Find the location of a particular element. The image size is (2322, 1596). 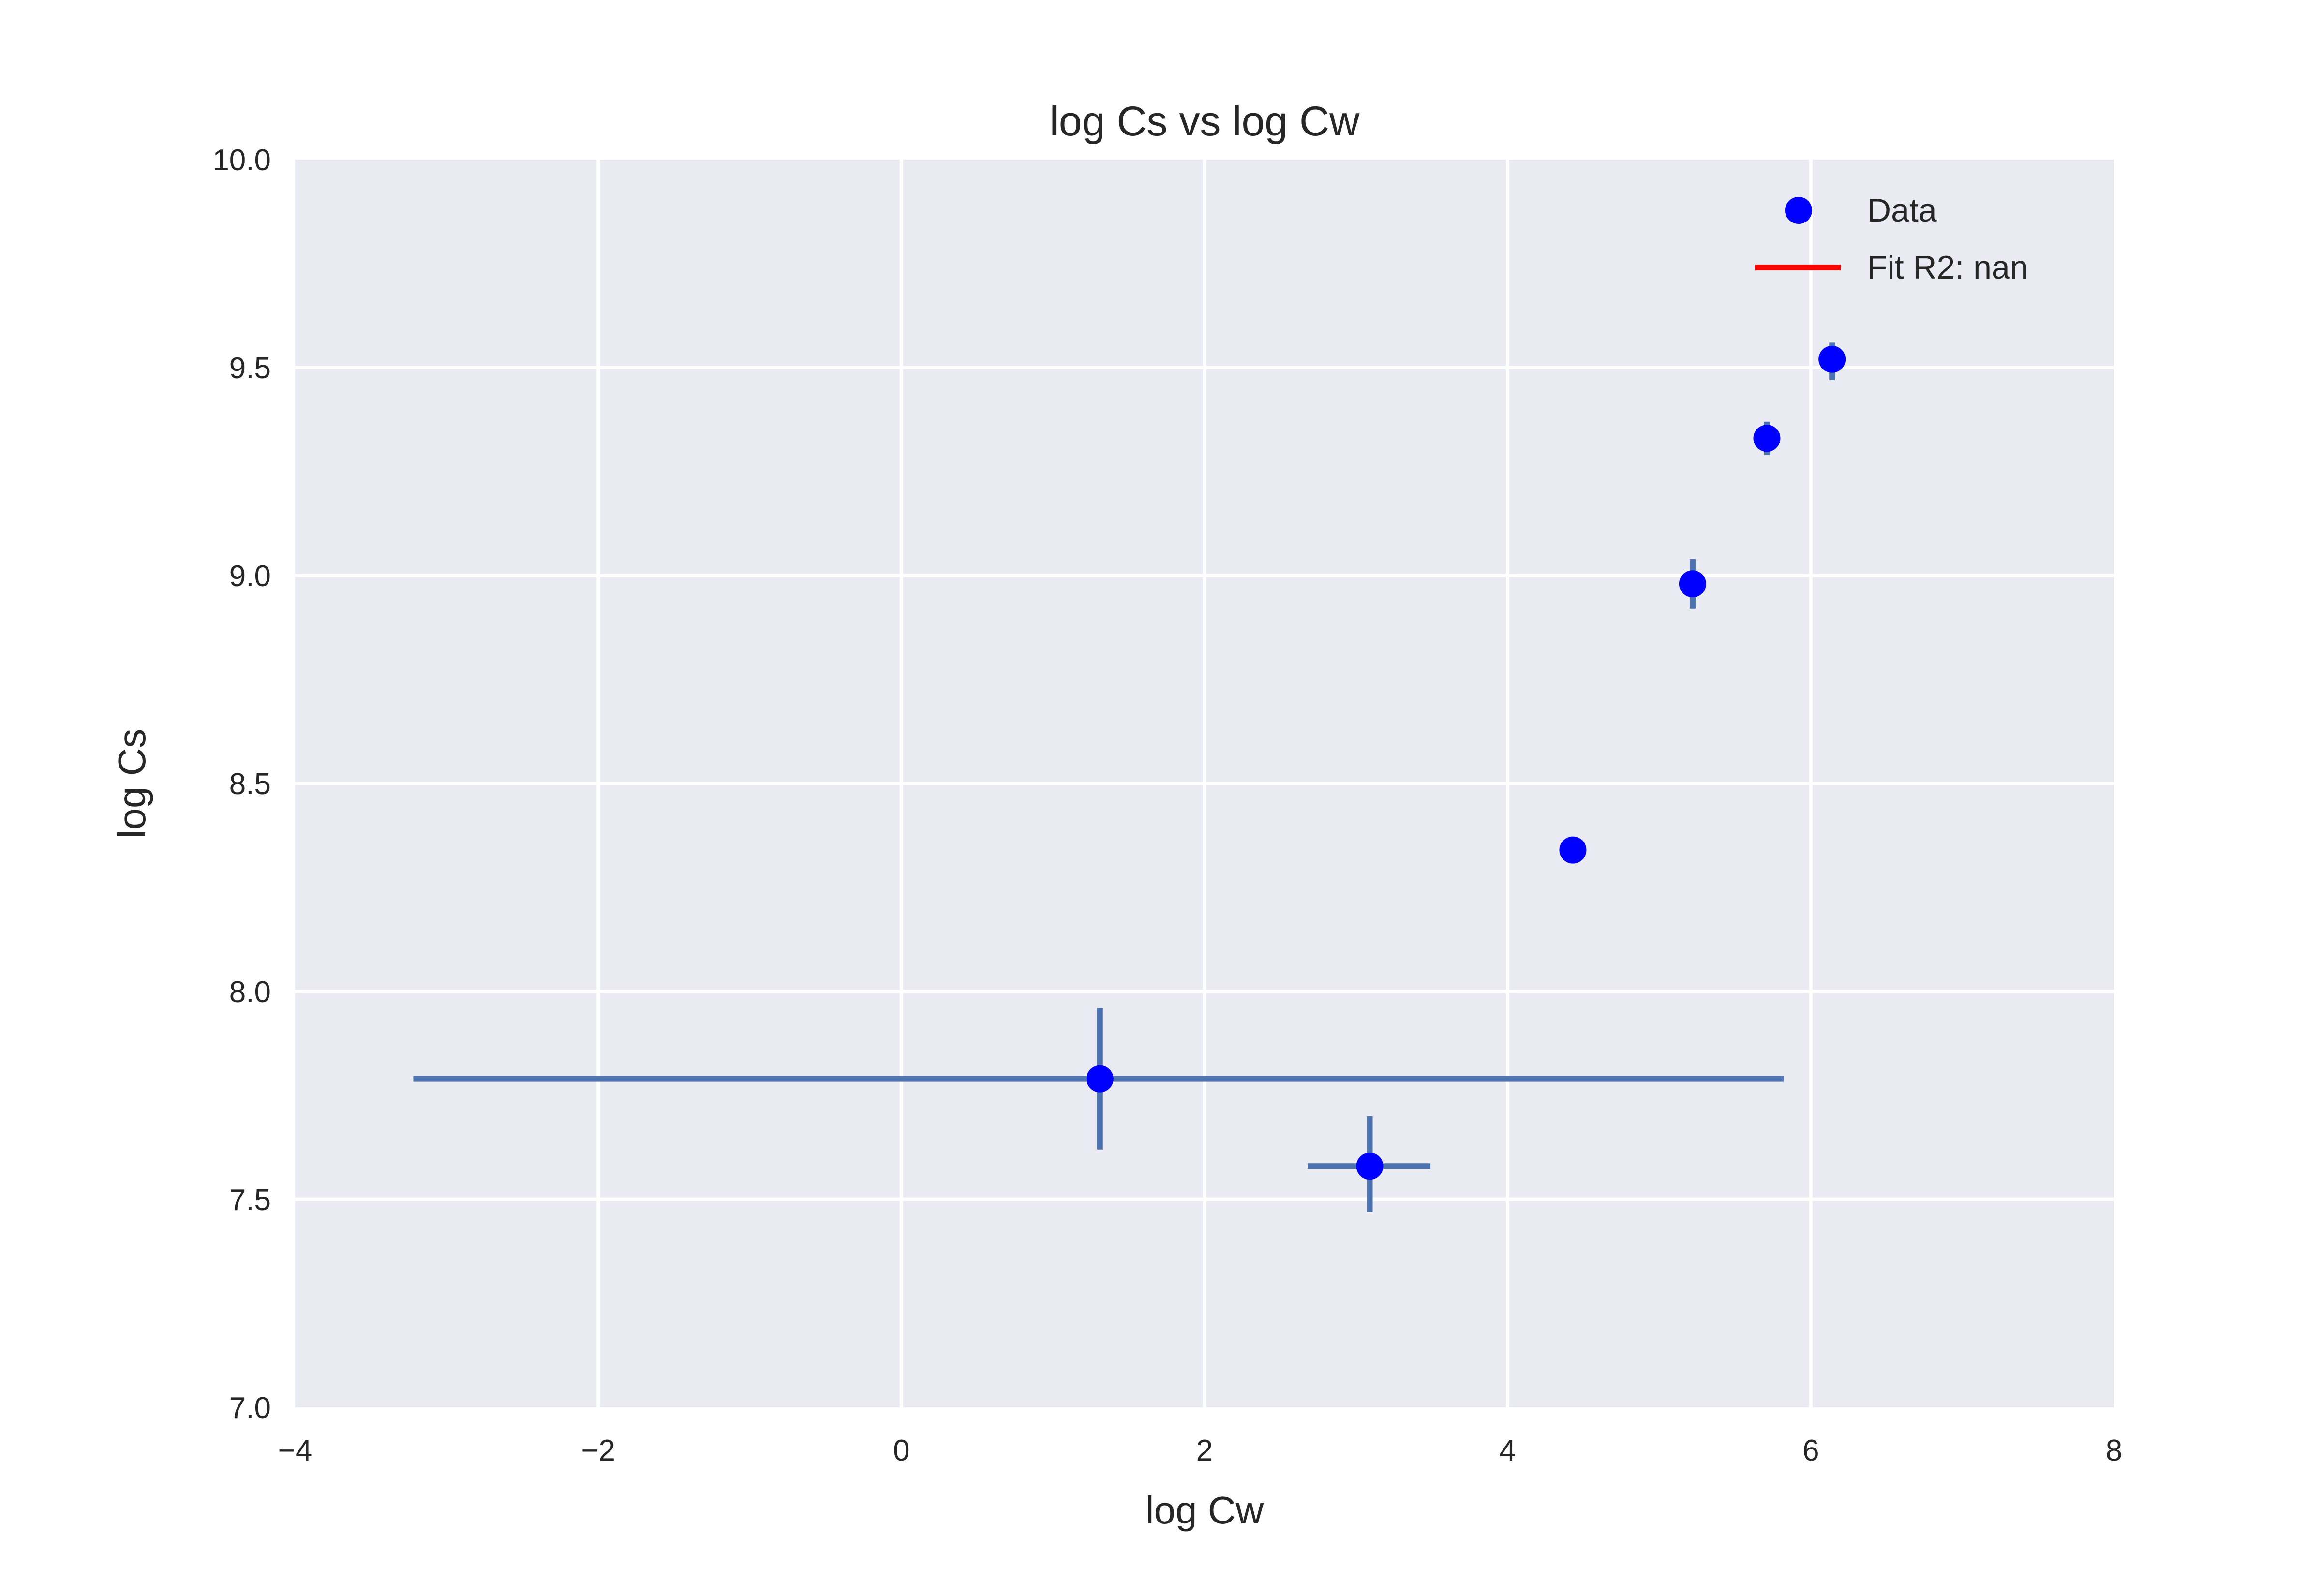

legend: Data Fit R2: nan is located at coordinates (1891, 239).